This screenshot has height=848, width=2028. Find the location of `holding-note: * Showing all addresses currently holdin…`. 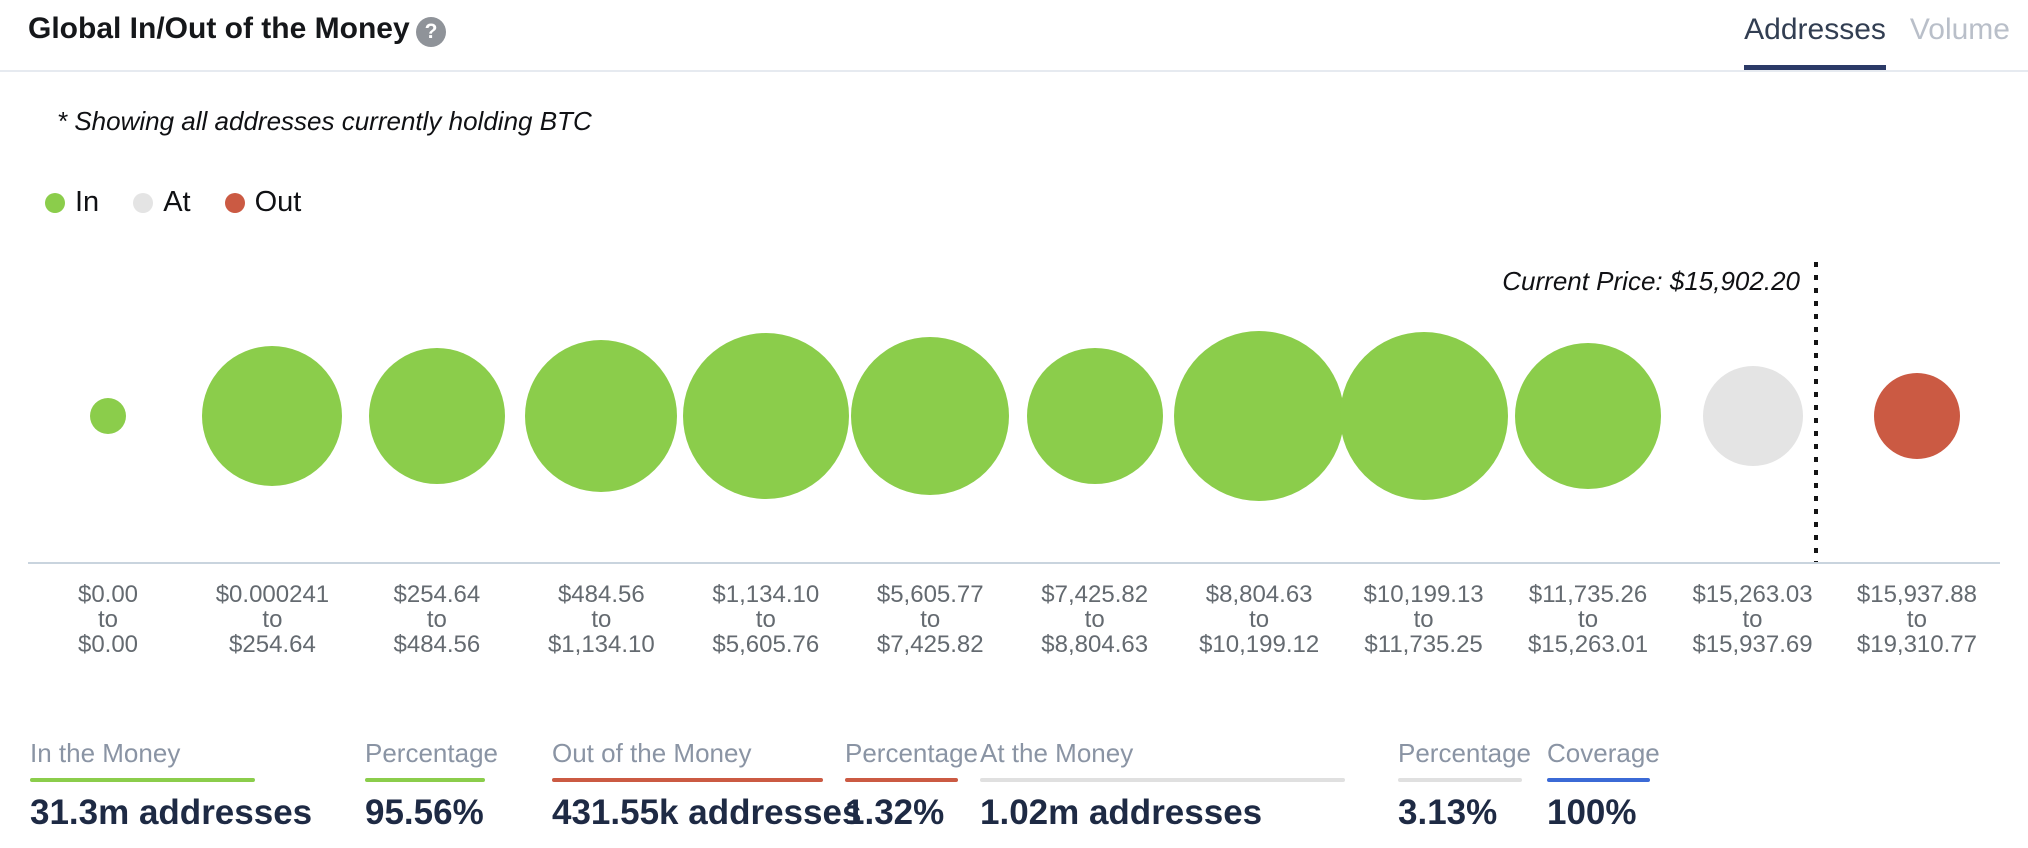

holding-note: * Showing all addresses currently holdin… is located at coordinates (324, 121).